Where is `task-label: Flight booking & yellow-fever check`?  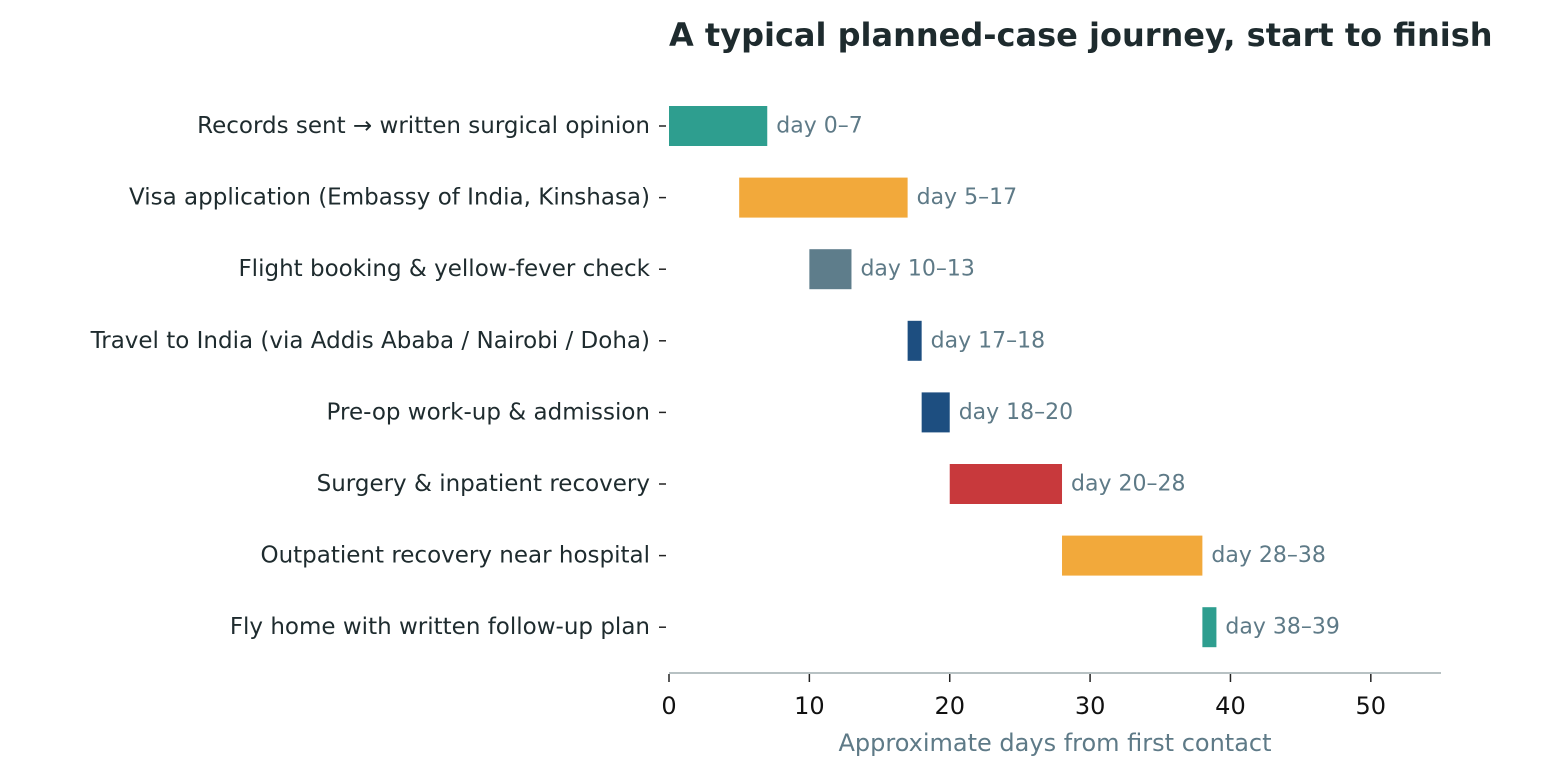 task-label: Flight booking & yellow-fever check is located at coordinates (444, 269).